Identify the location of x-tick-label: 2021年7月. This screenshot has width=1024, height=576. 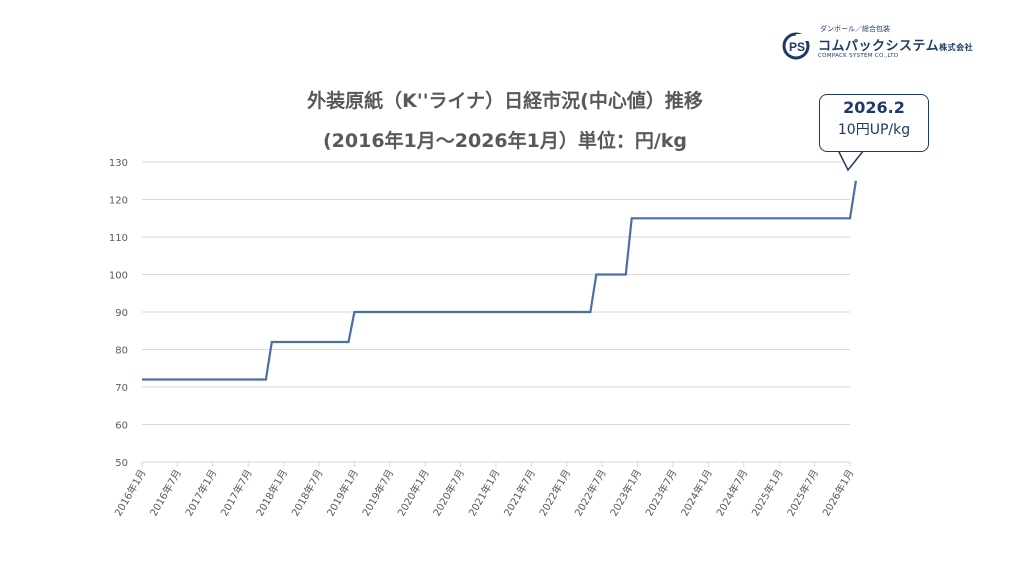
(519, 492).